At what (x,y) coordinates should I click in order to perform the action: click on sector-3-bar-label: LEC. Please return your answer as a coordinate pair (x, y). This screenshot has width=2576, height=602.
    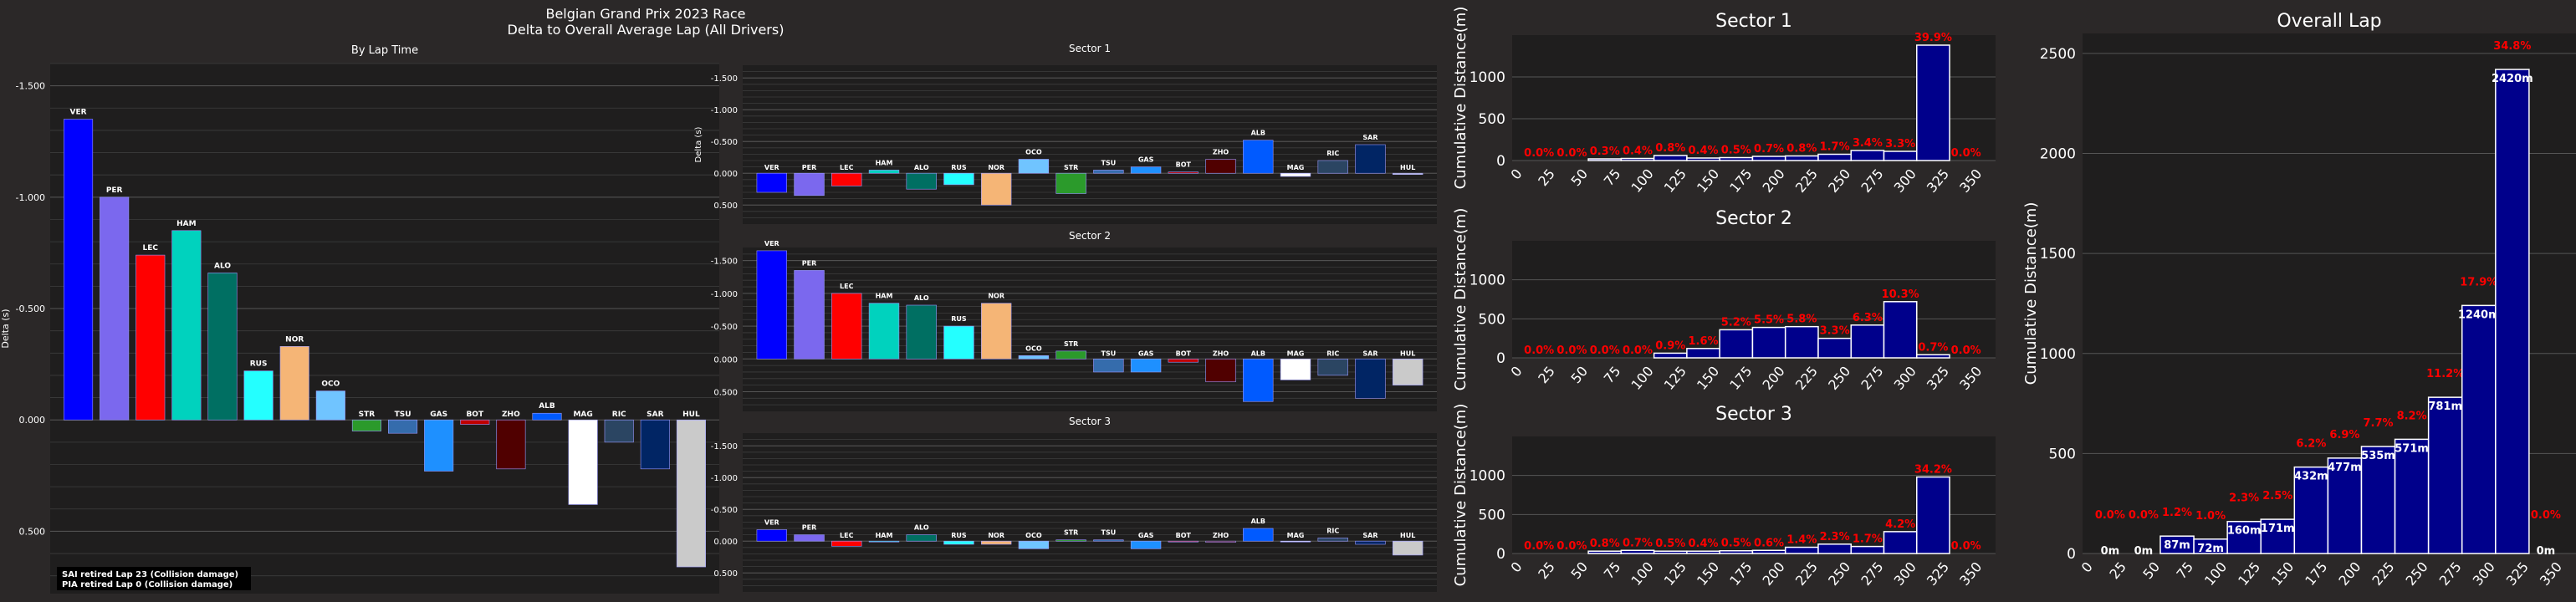
    Looking at the image, I should click on (847, 535).